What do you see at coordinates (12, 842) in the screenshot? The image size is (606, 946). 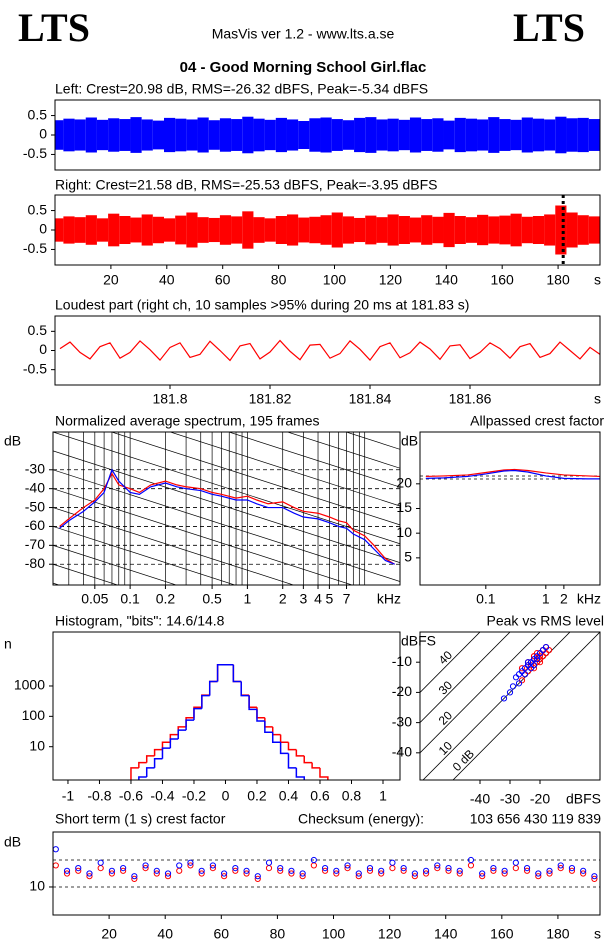 I see `y-unit: dB` at bounding box center [12, 842].